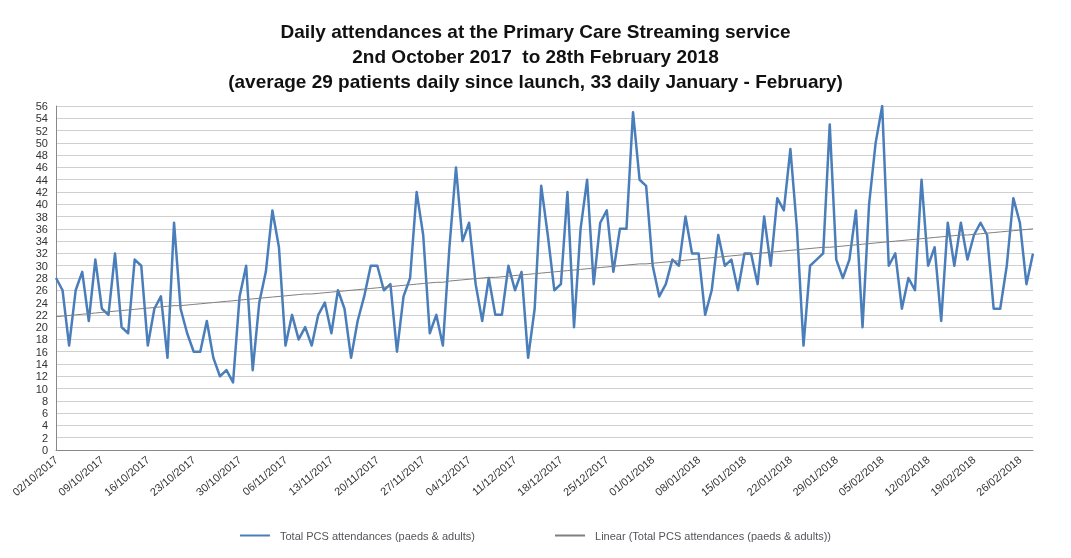 The image size is (1071, 558). Describe the element at coordinates (42, 327) in the screenshot. I see `y-tick-label: 20` at that location.